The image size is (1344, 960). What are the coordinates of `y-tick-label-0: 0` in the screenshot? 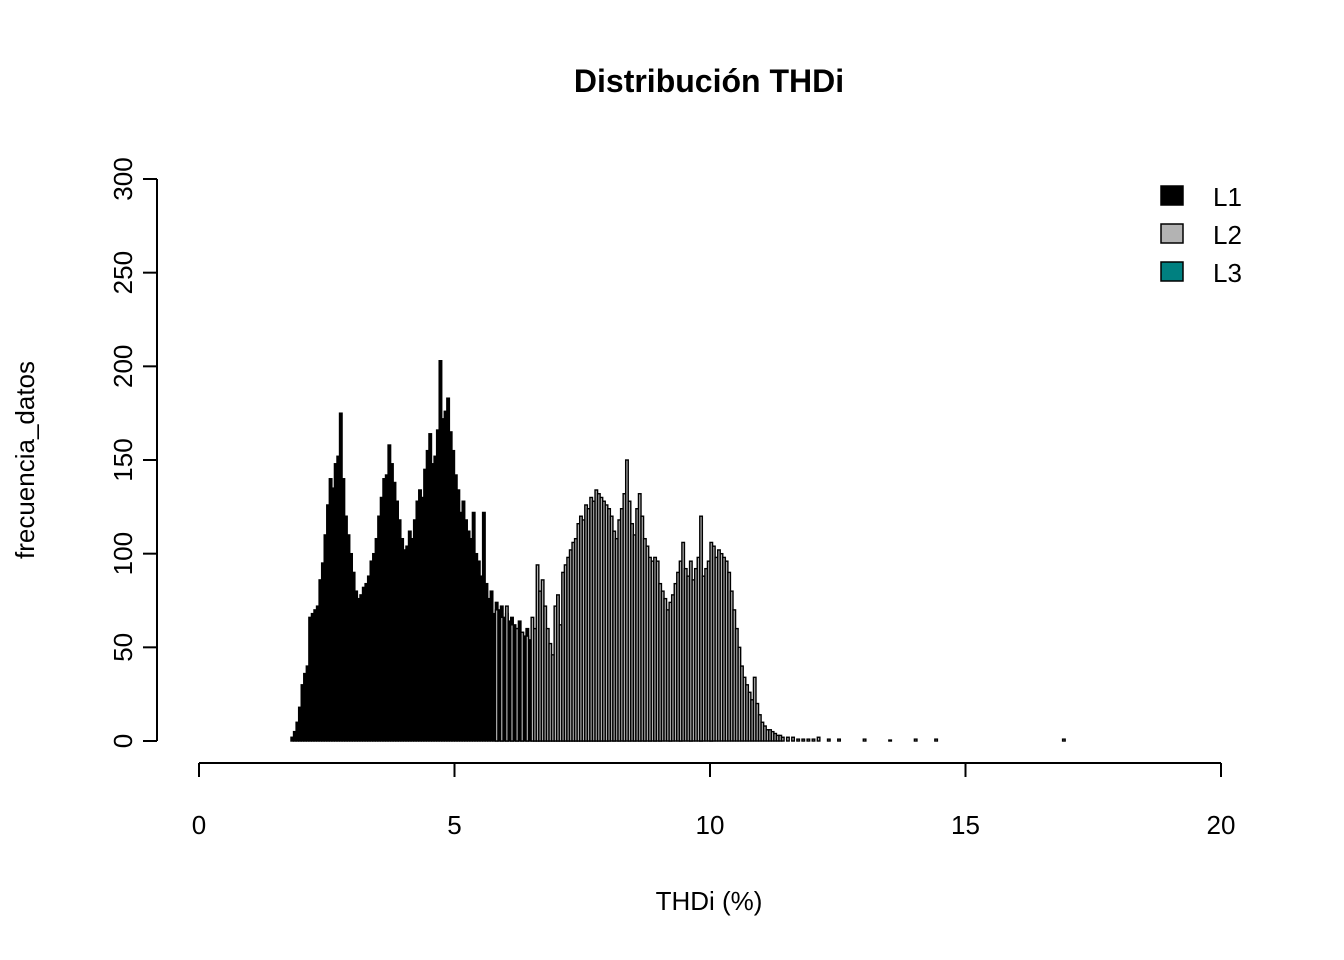 It's located at (123, 741).